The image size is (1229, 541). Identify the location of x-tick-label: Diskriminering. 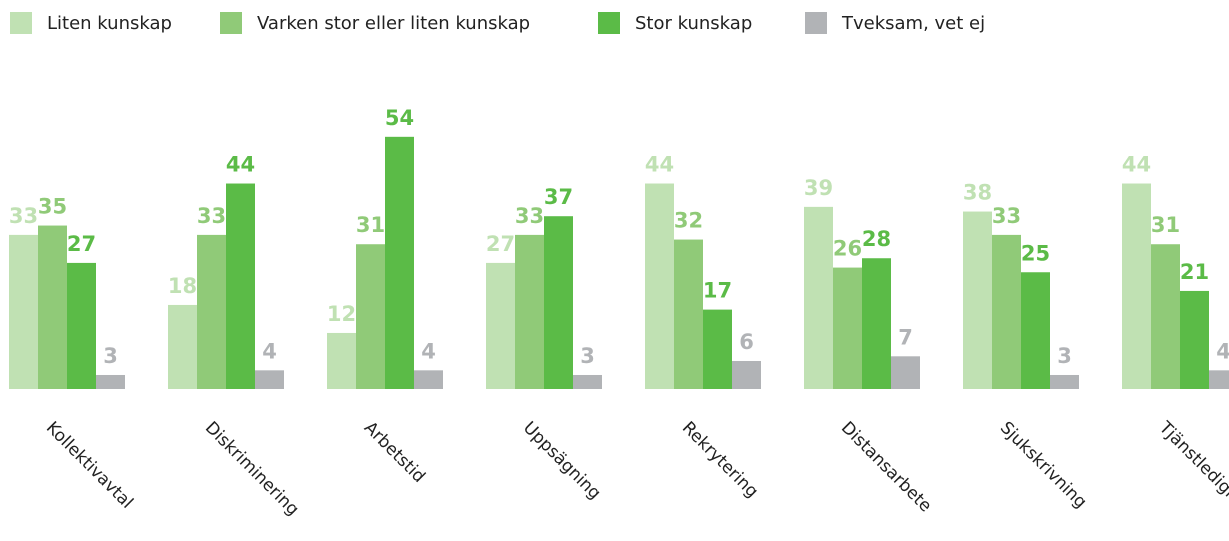
(252, 469).